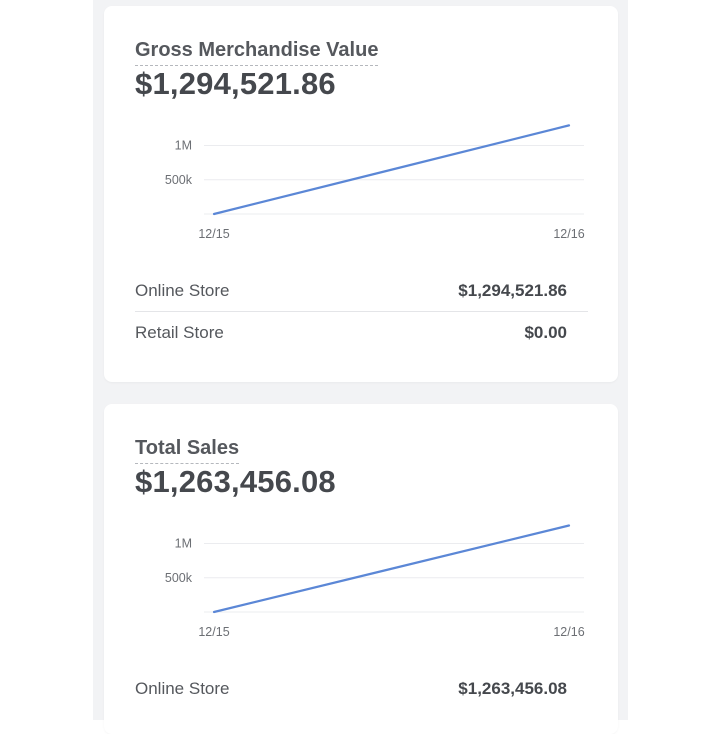 This screenshot has height=734, width=720. What do you see at coordinates (512, 688) in the screenshot?
I see `breakdown-value: $1,263,456.08` at bounding box center [512, 688].